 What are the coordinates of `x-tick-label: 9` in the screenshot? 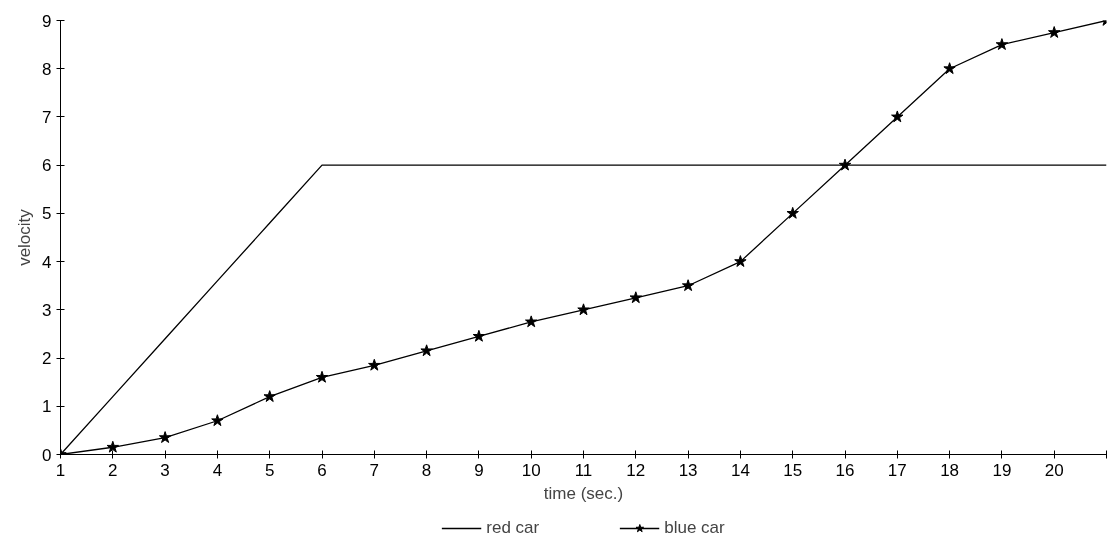 It's located at (479, 470).